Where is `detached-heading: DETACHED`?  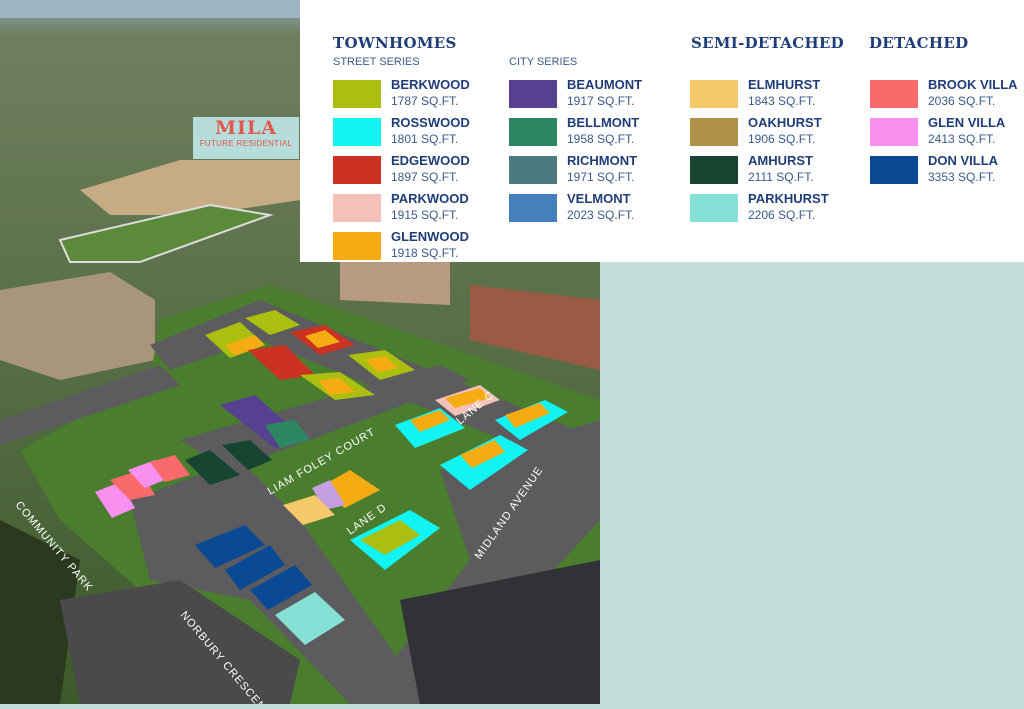
detached-heading: DETACHED is located at coordinates (919, 43).